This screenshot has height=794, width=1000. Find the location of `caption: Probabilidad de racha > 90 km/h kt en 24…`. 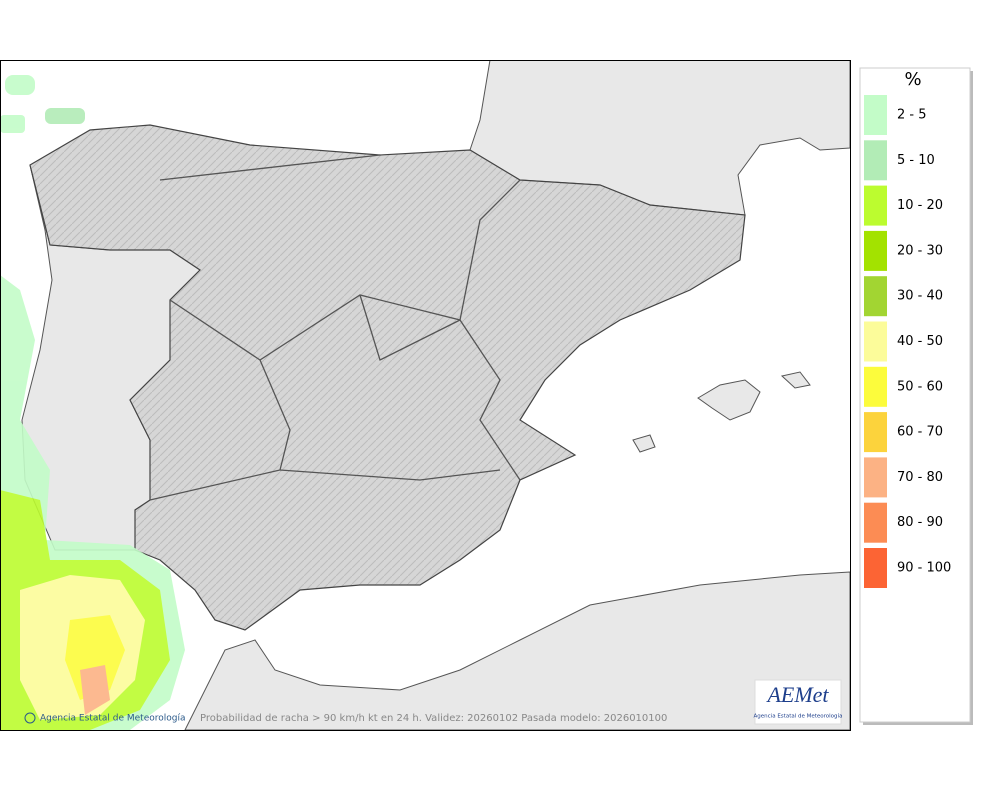

caption: Probabilidad de racha > 90 km/h kt en 24… is located at coordinates (433, 718).